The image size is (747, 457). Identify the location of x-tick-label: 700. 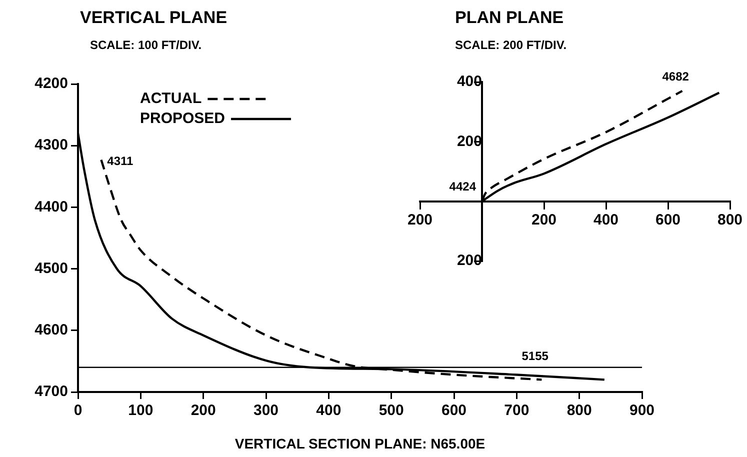
(517, 411).